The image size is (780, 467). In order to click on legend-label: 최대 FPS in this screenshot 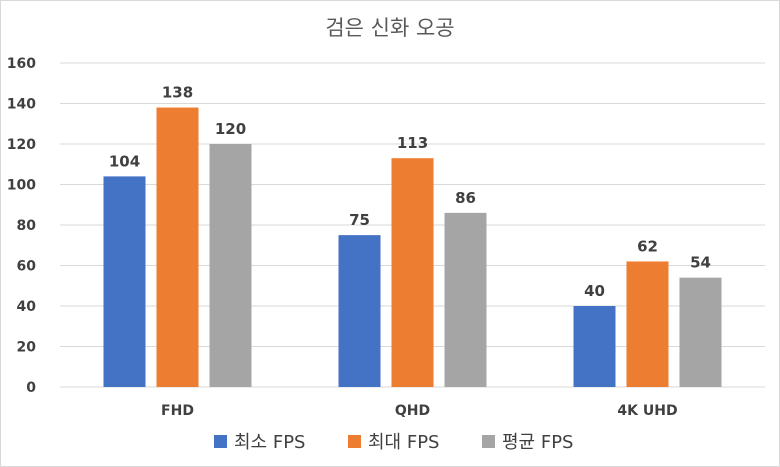, I will do `click(403, 442)`.